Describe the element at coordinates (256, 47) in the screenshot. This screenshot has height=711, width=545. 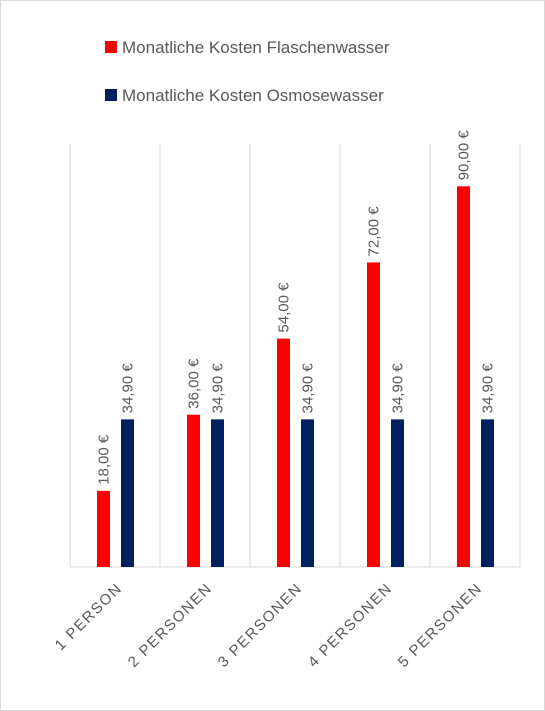
I see `legend-label: Monatliche Kosten Flaschenwasser` at that location.